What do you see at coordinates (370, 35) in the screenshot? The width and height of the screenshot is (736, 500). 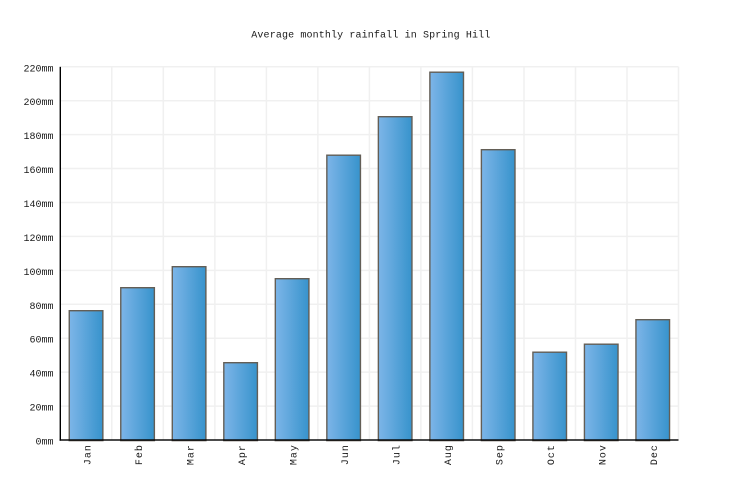 I see `svg-text:Average monthly rainfall in Sp: Average monthly rainfall in Spring Hill` at bounding box center [370, 35].